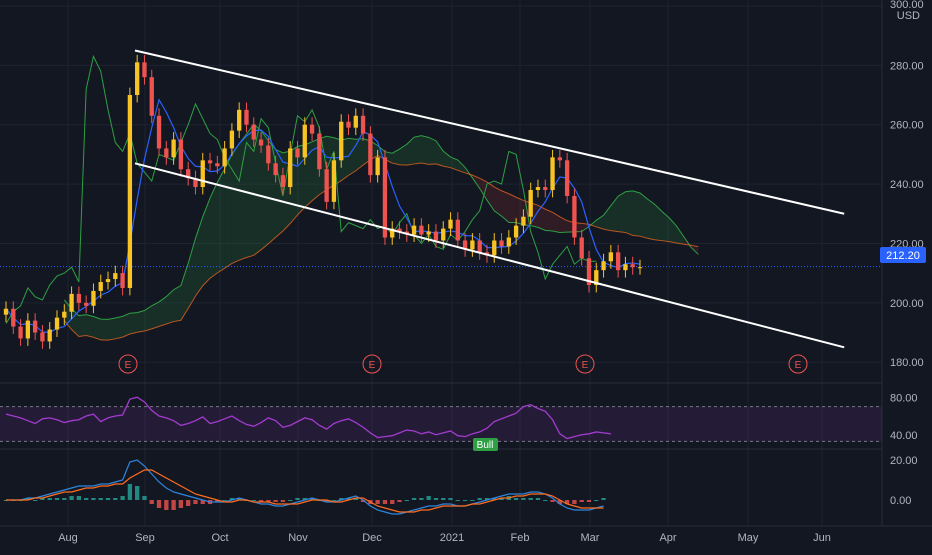  Describe the element at coordinates (308, 418) in the screenshot. I see `rsi-line` at that location.